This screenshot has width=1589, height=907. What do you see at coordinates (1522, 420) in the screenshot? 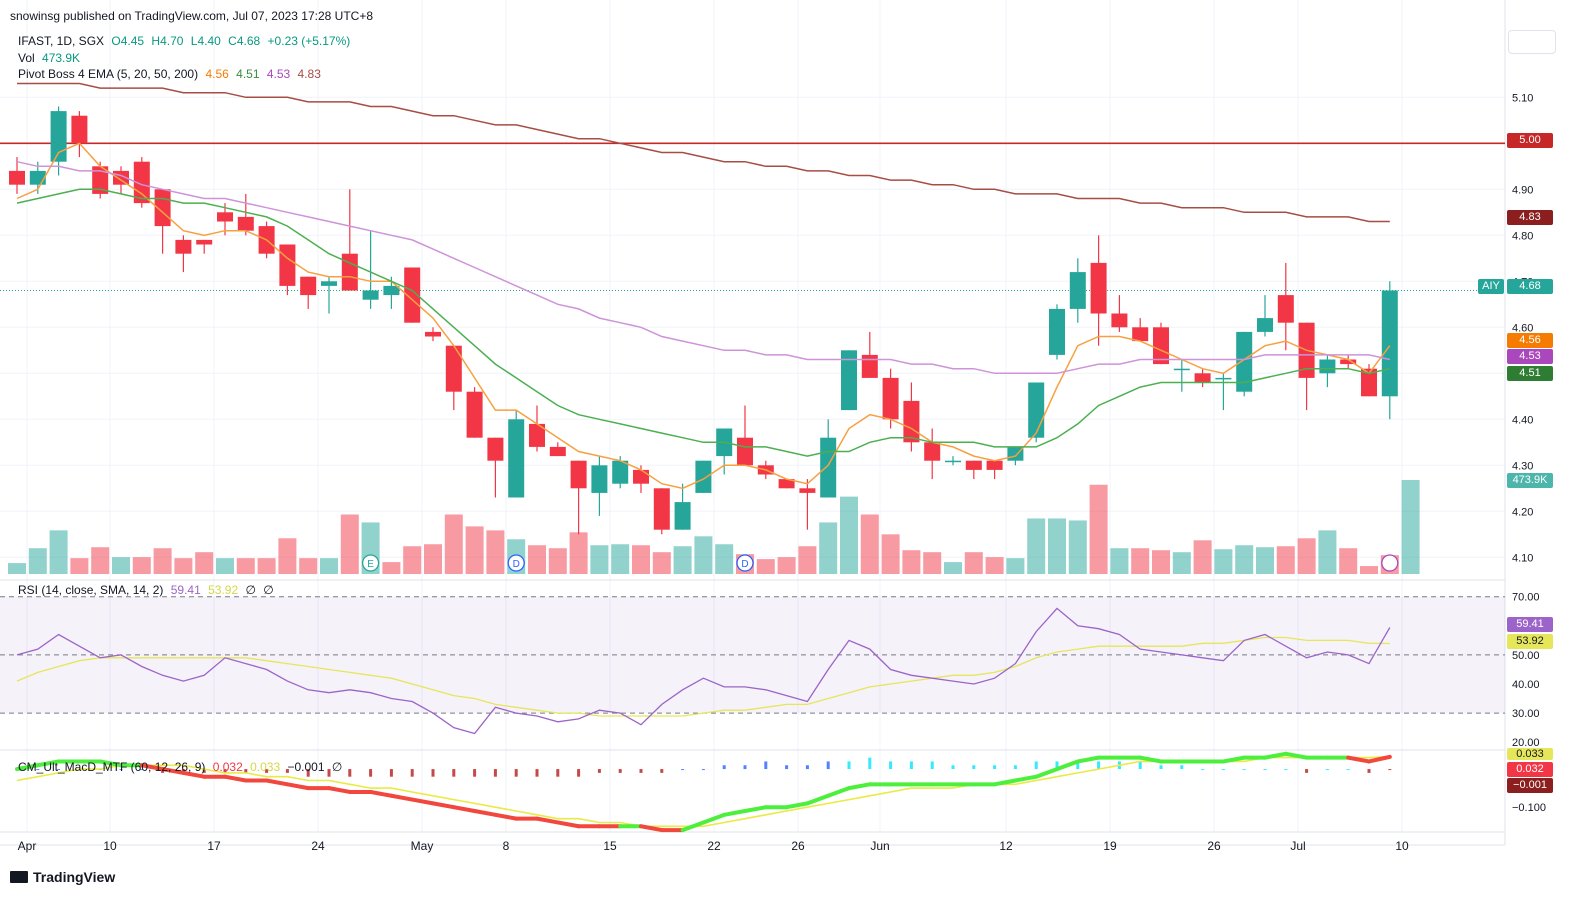
I see `price-axis-tick: 4.40` at bounding box center [1522, 420].